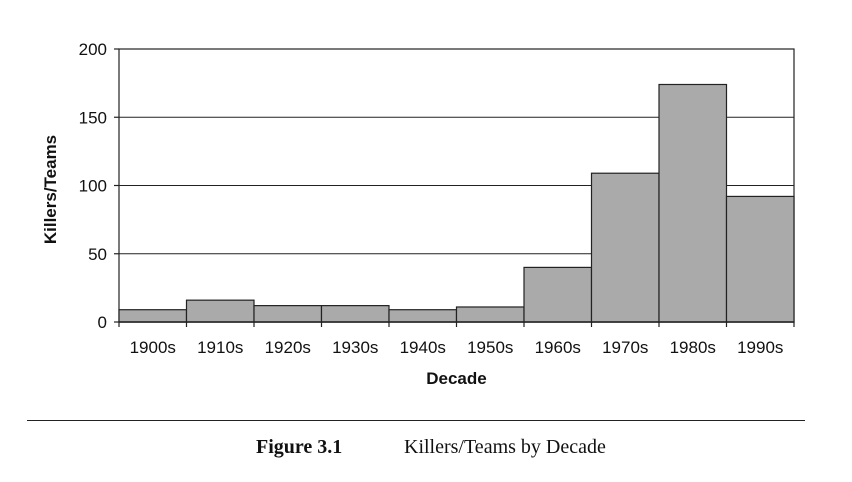 Image resolution: width=852 pixels, height=482 pixels. What do you see at coordinates (423, 347) in the screenshot?
I see `x-tick-label: 1940s` at bounding box center [423, 347].